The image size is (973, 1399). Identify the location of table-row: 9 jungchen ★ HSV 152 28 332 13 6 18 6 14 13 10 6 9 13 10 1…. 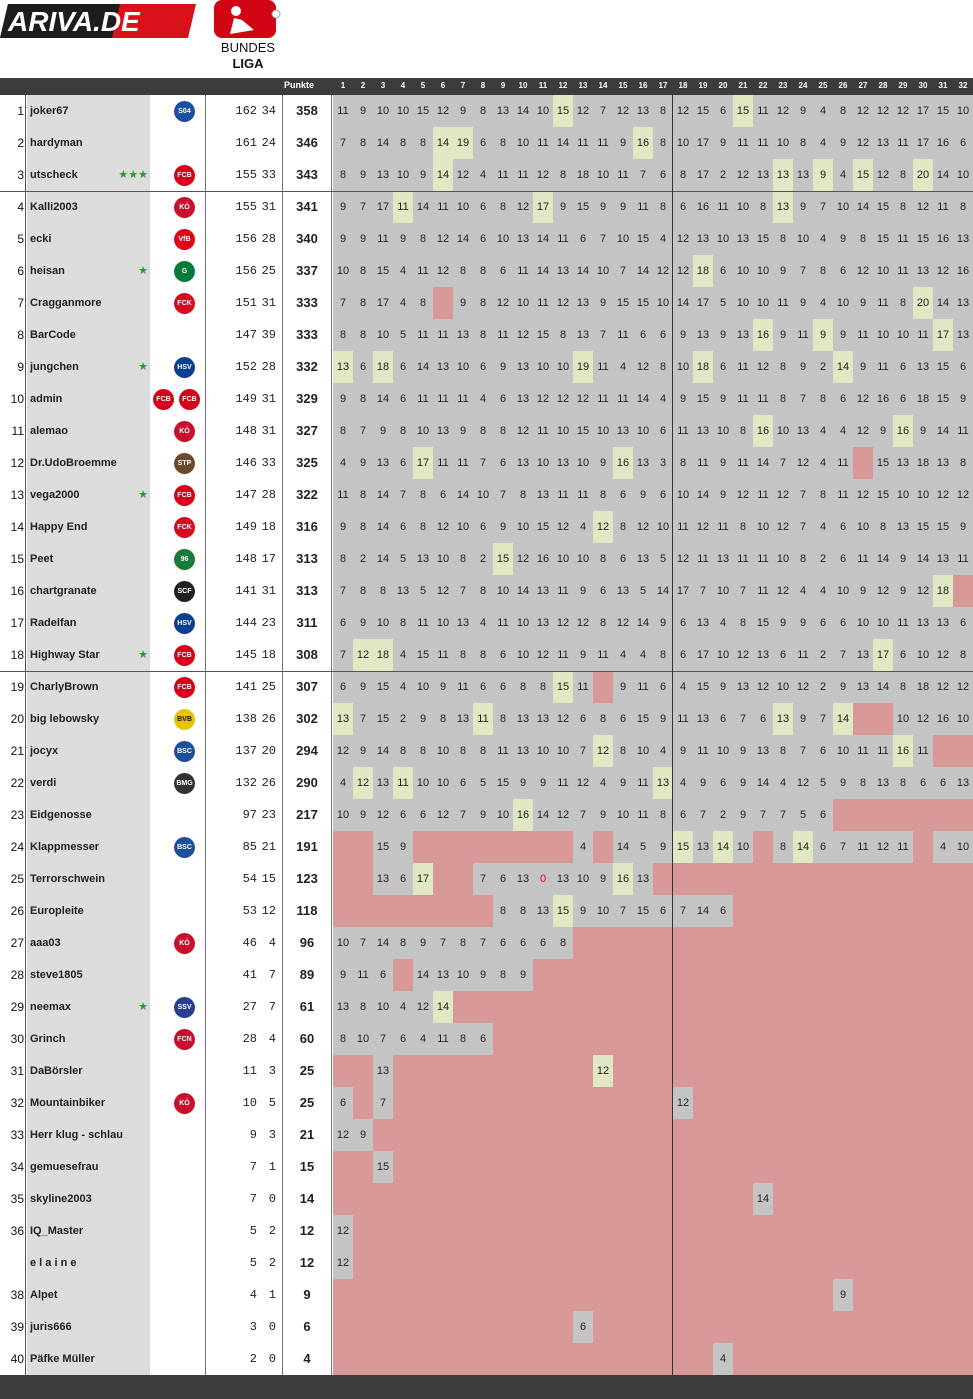
(486, 367).